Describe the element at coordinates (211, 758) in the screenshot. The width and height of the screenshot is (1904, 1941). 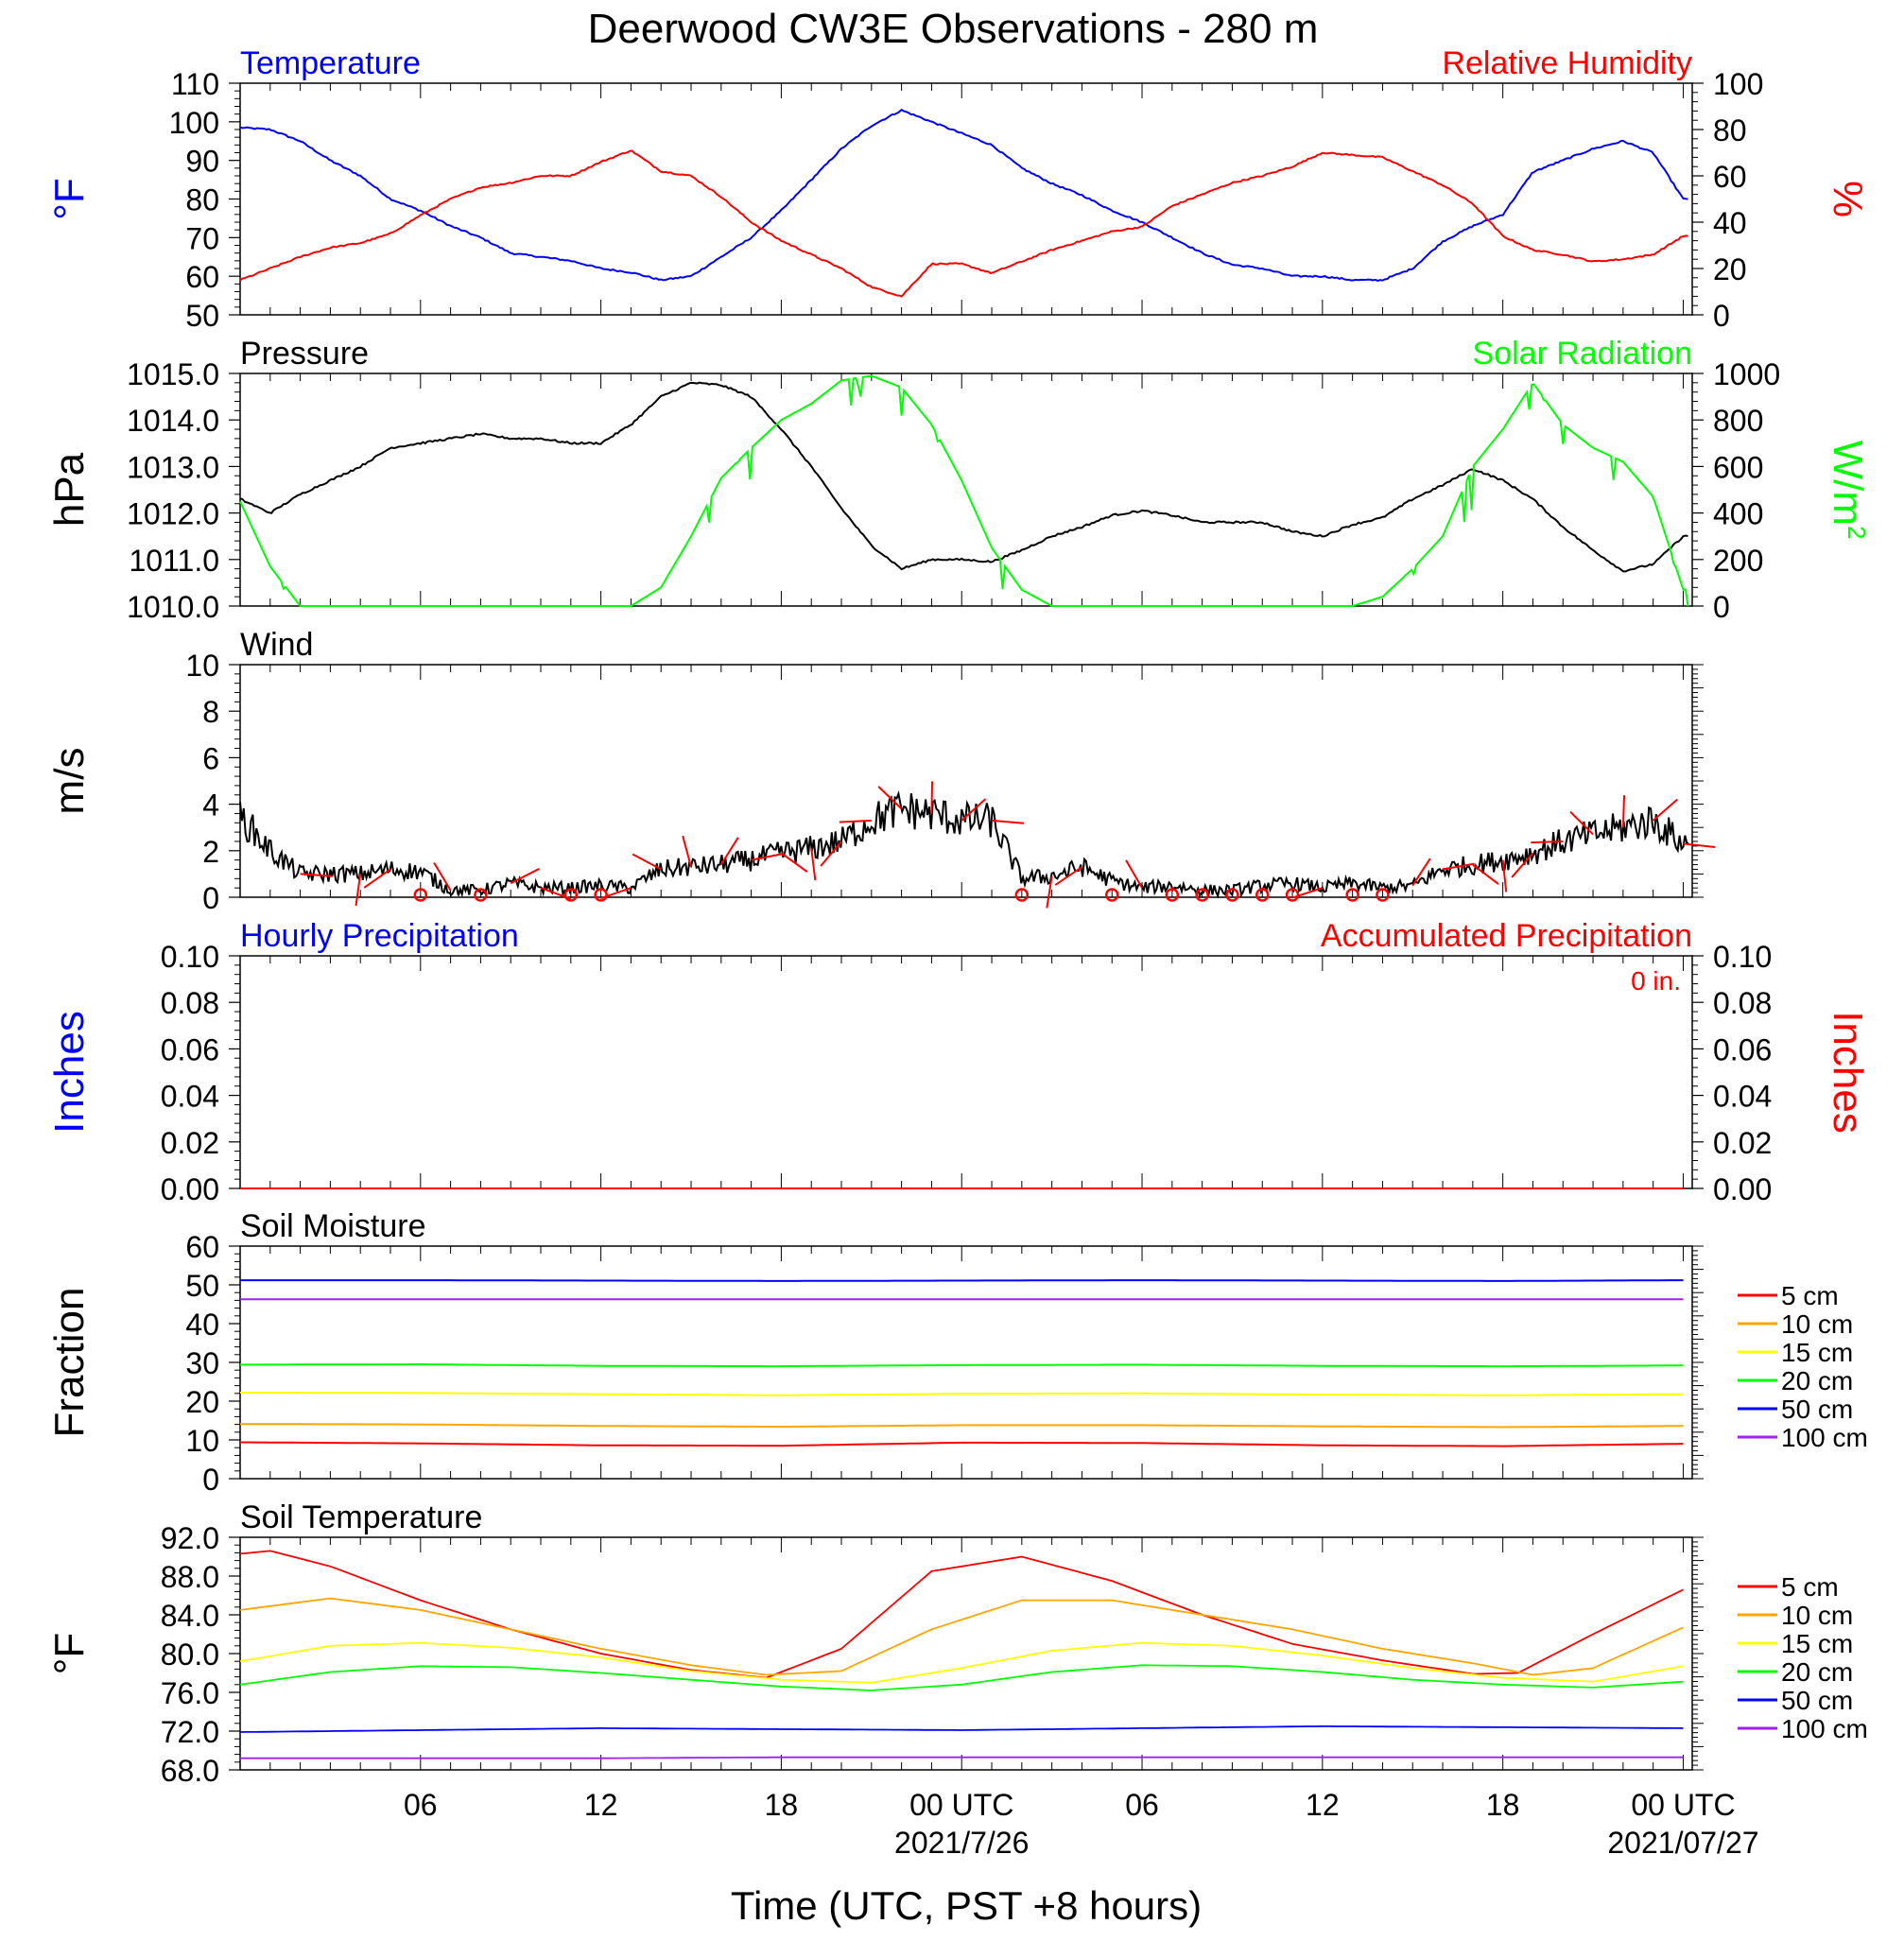
I see `left-tick-label: 6` at that location.